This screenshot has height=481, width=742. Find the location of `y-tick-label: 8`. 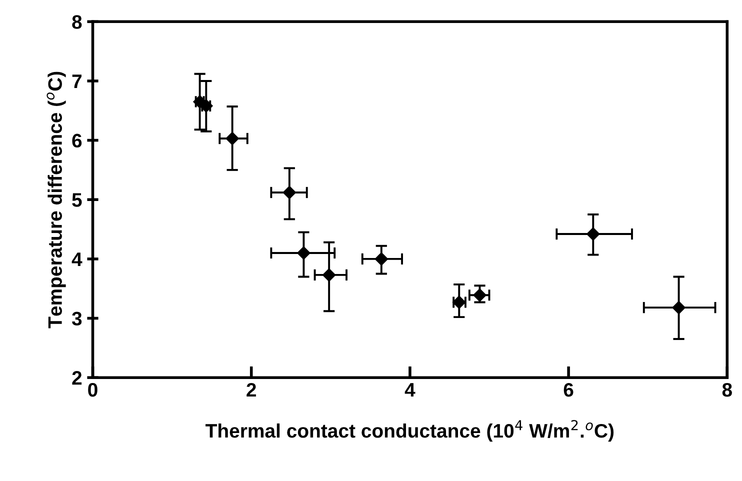

y-tick-label: 8 is located at coordinates (77, 22).